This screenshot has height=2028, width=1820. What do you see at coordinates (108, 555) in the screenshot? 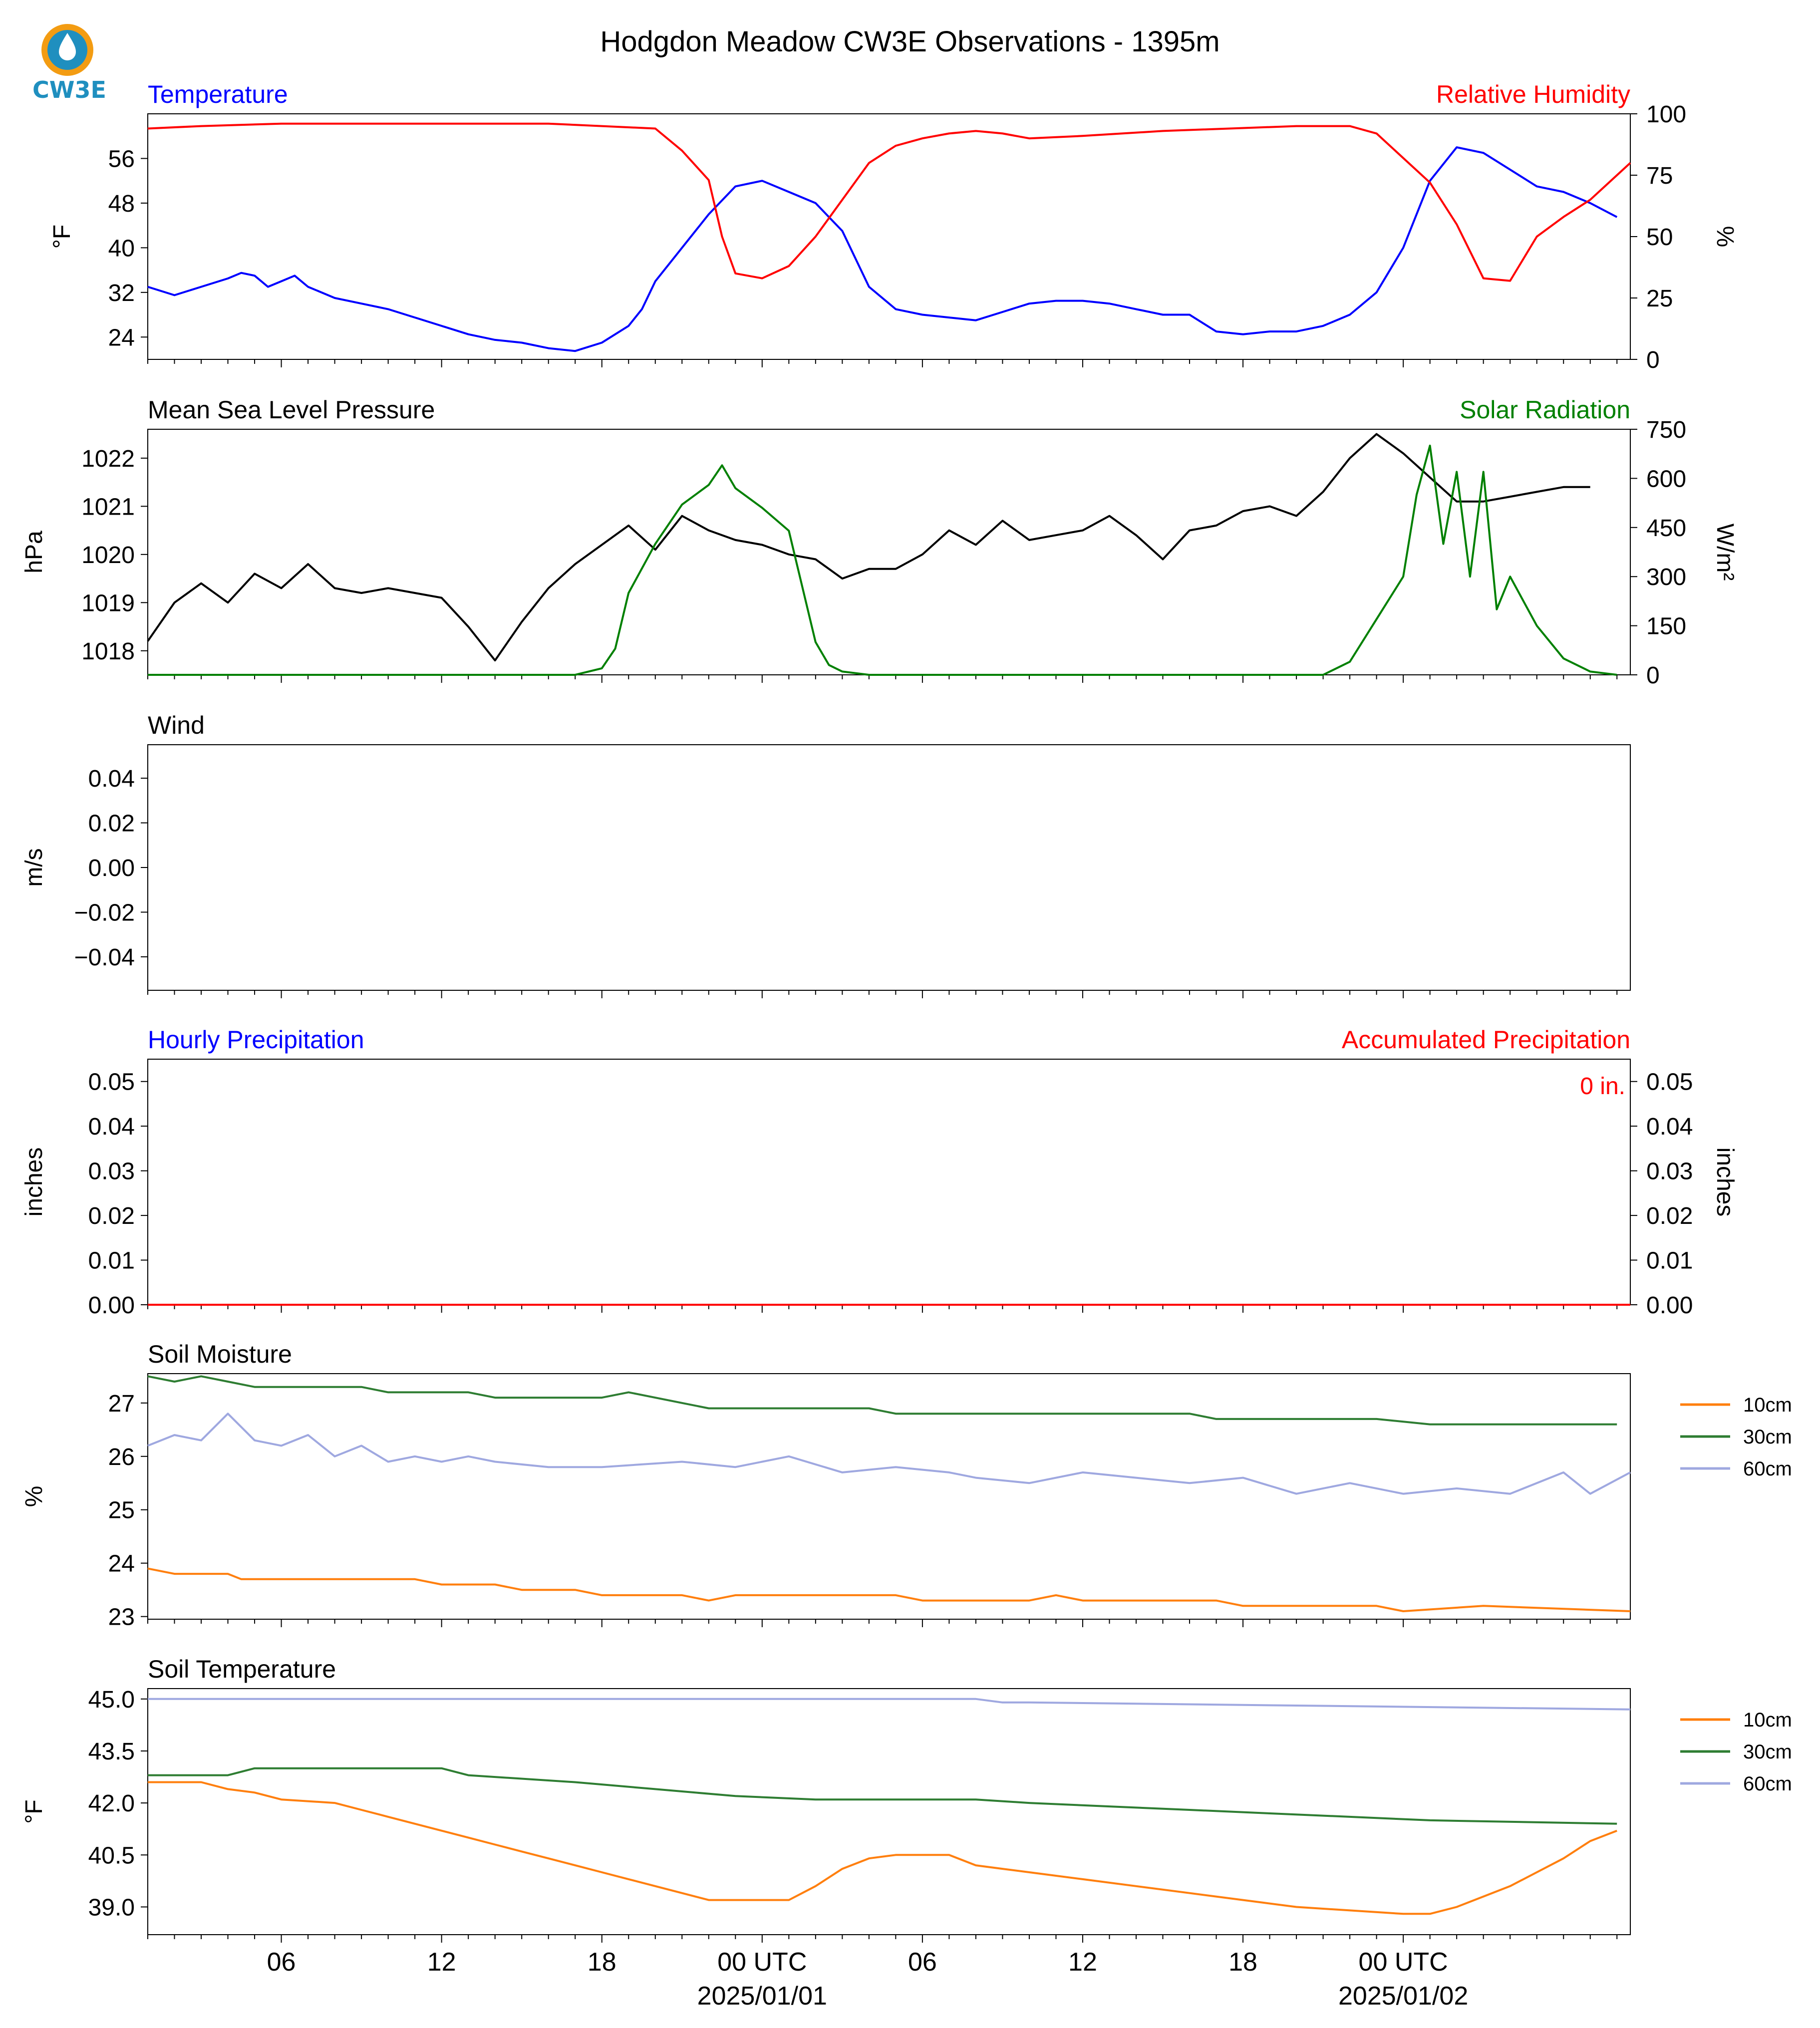
I see `y-left-tick-label: 1020` at bounding box center [108, 555].